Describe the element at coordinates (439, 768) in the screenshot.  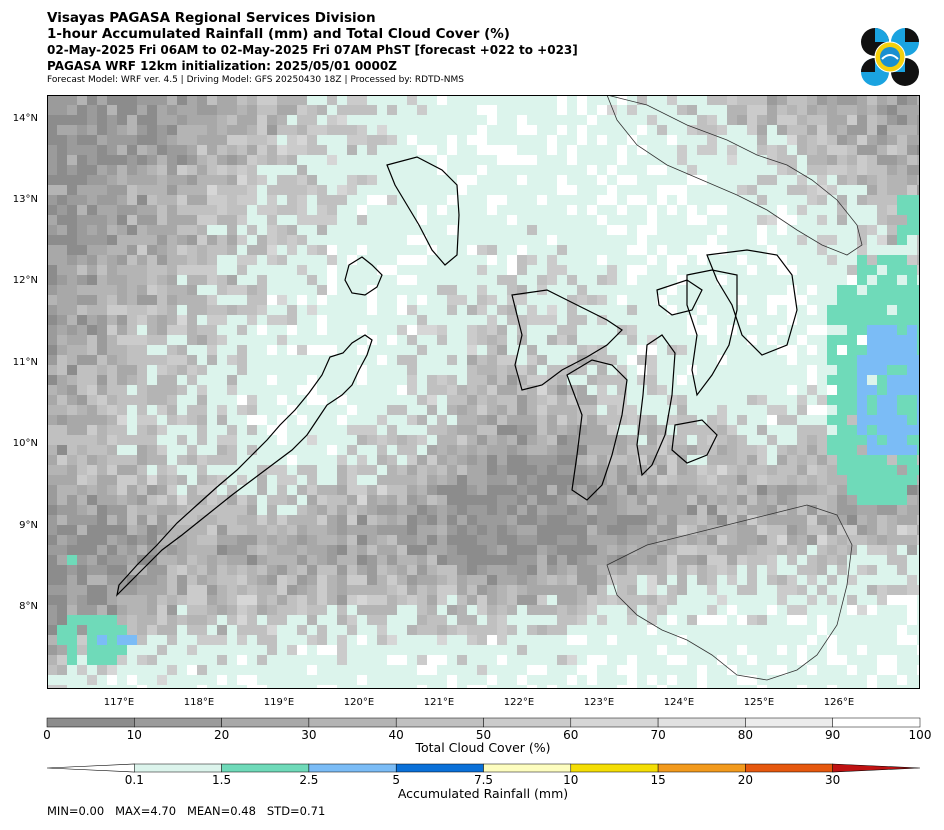
I see `rainfall-swatch` at that location.